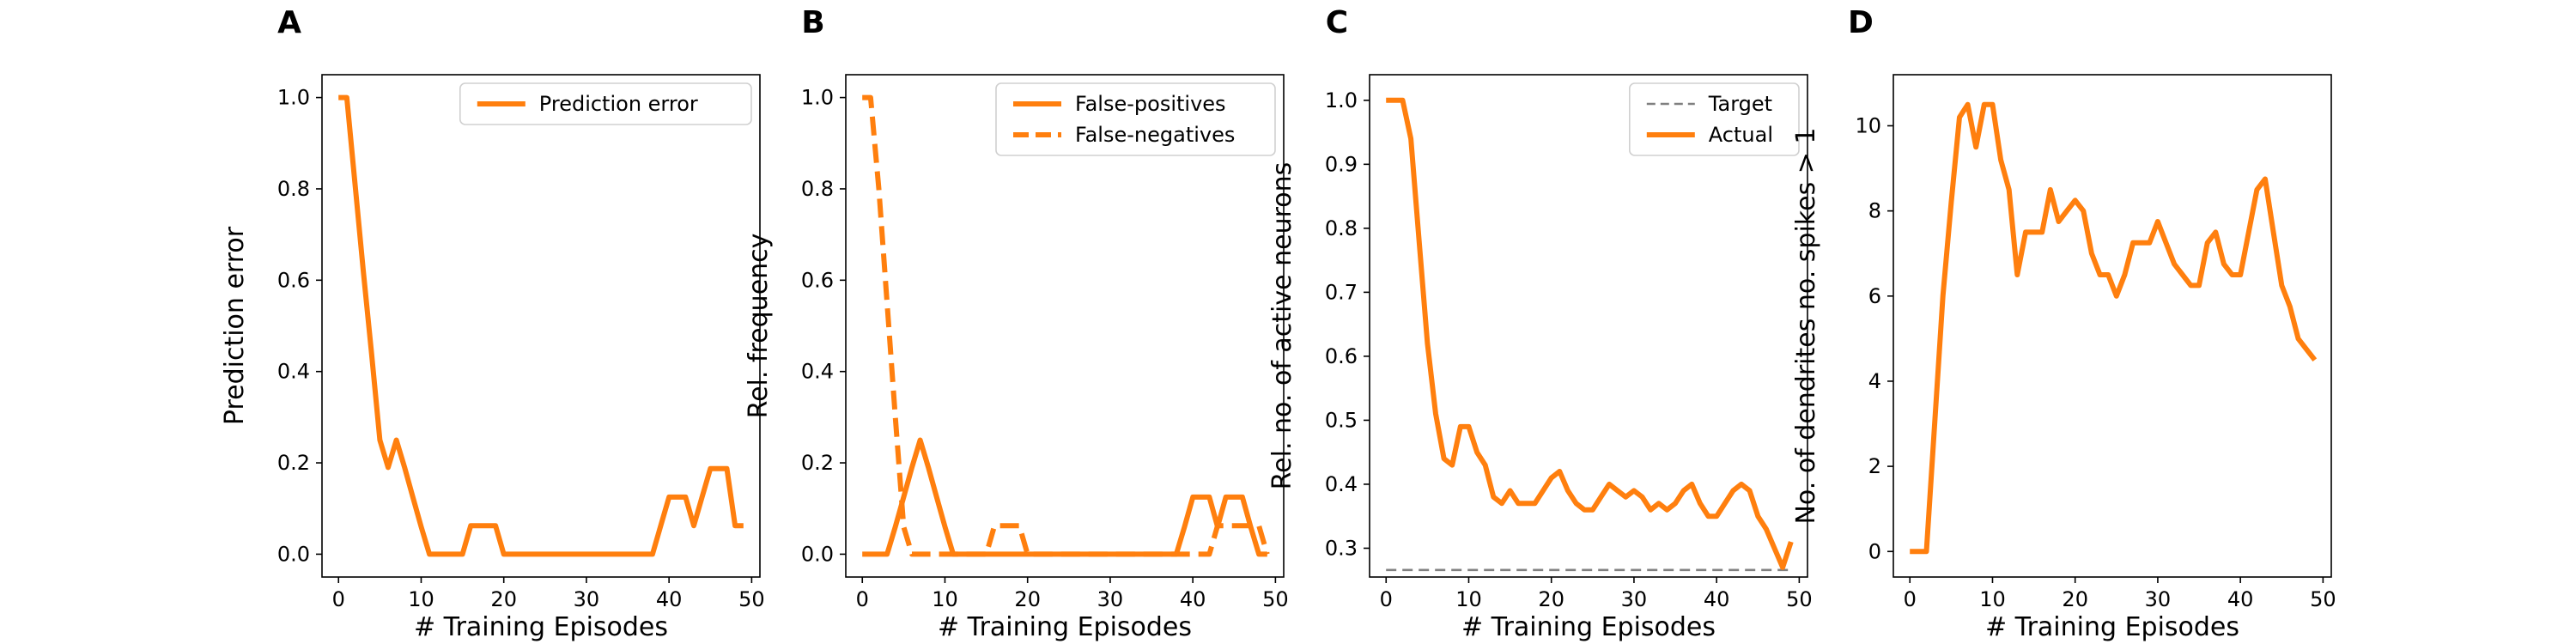  I want to click on y-tick-label: 0.7, so click(1341, 292).